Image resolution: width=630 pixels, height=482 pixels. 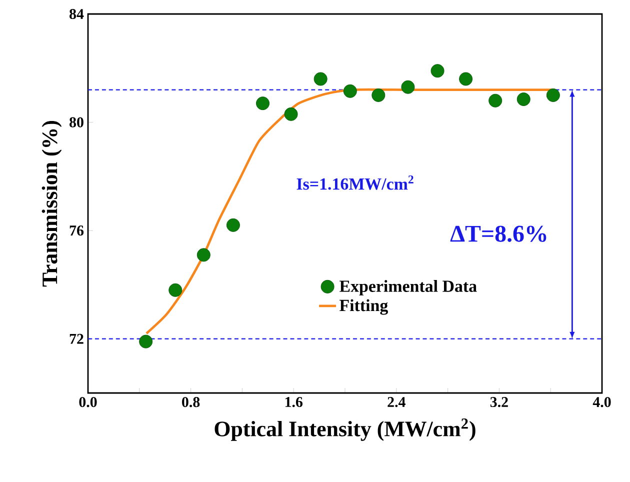 I want to click on x-tick-label: 1.6, so click(x=293, y=402).